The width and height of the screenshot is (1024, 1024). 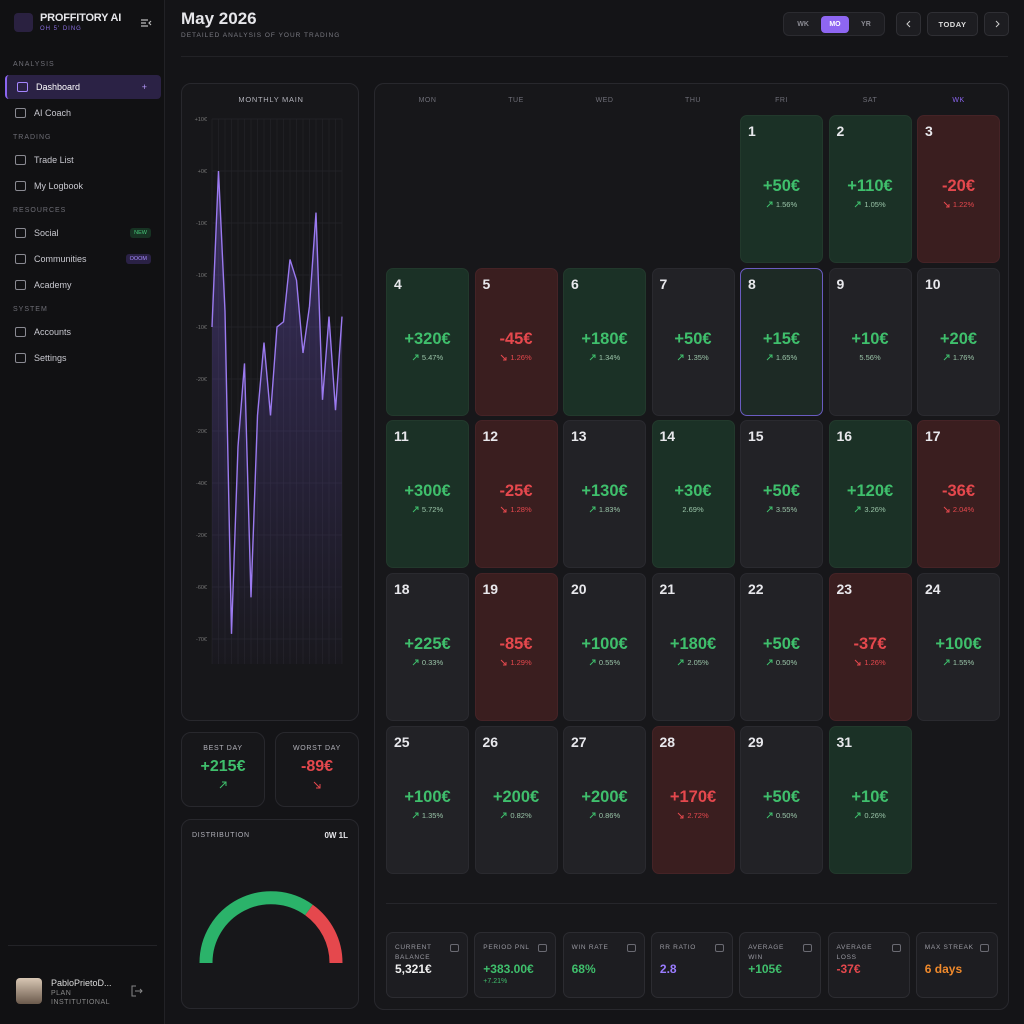 I want to click on day-cell: 28 +170€ 2.72%, so click(x=693, y=799).